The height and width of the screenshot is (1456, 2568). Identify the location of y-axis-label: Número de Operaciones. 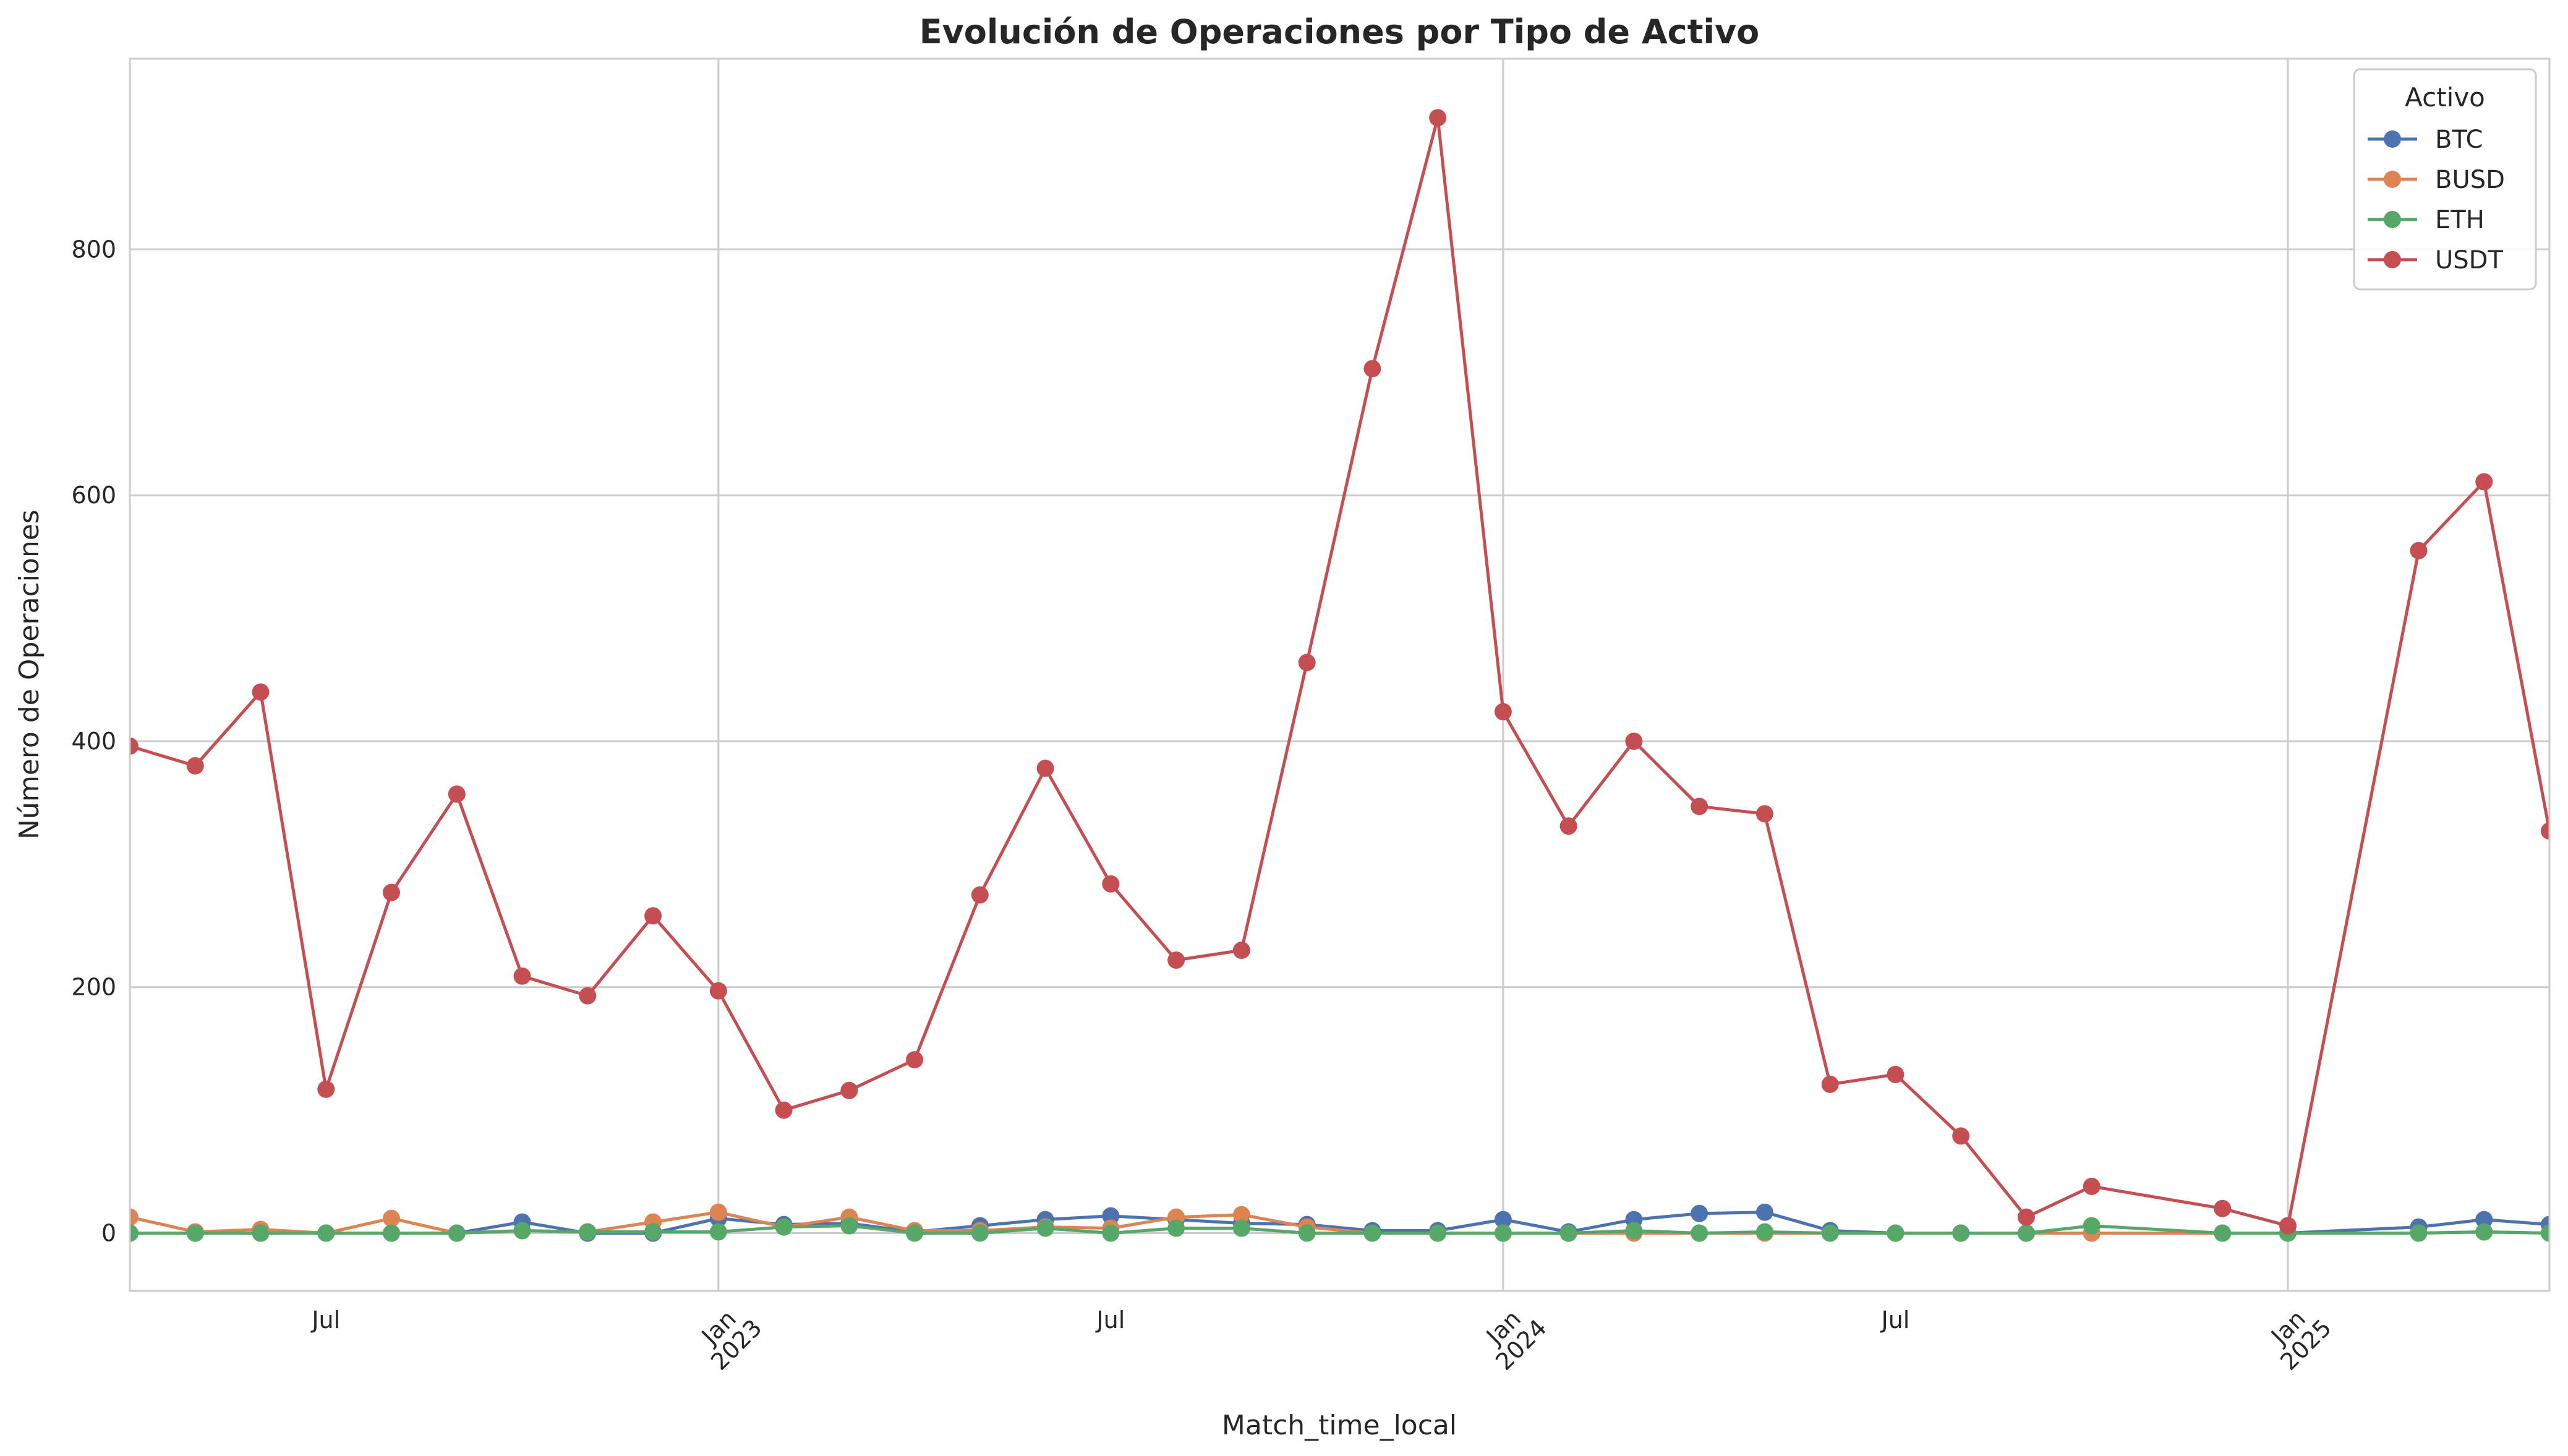
(30, 674).